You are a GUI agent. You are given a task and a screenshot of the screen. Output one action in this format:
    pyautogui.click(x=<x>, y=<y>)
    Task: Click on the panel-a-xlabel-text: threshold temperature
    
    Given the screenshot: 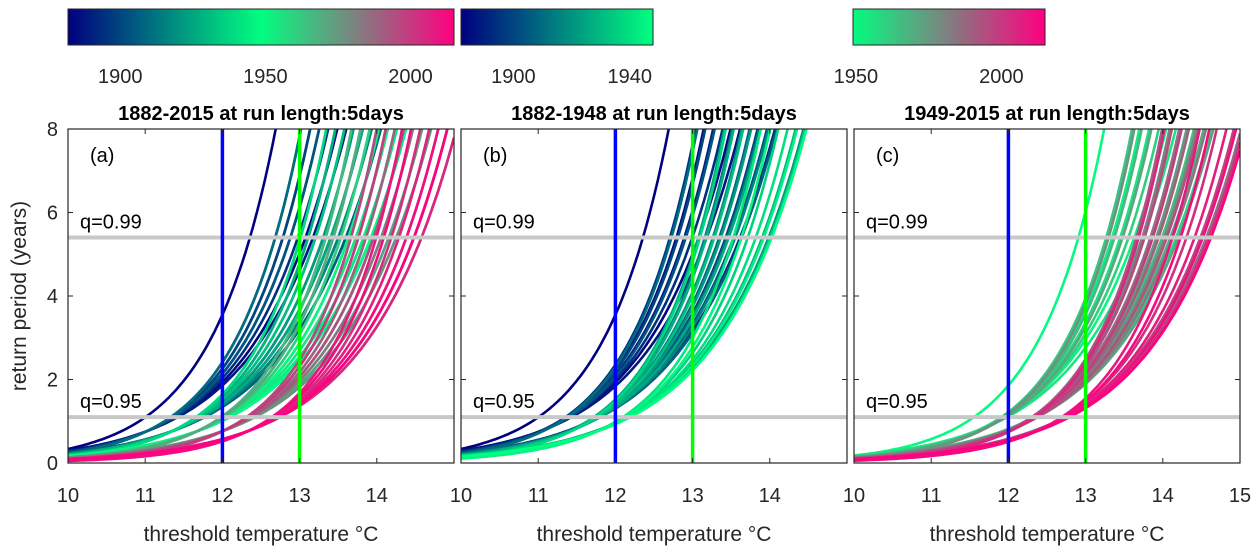 What is the action you would take?
    pyautogui.click(x=246, y=534)
    